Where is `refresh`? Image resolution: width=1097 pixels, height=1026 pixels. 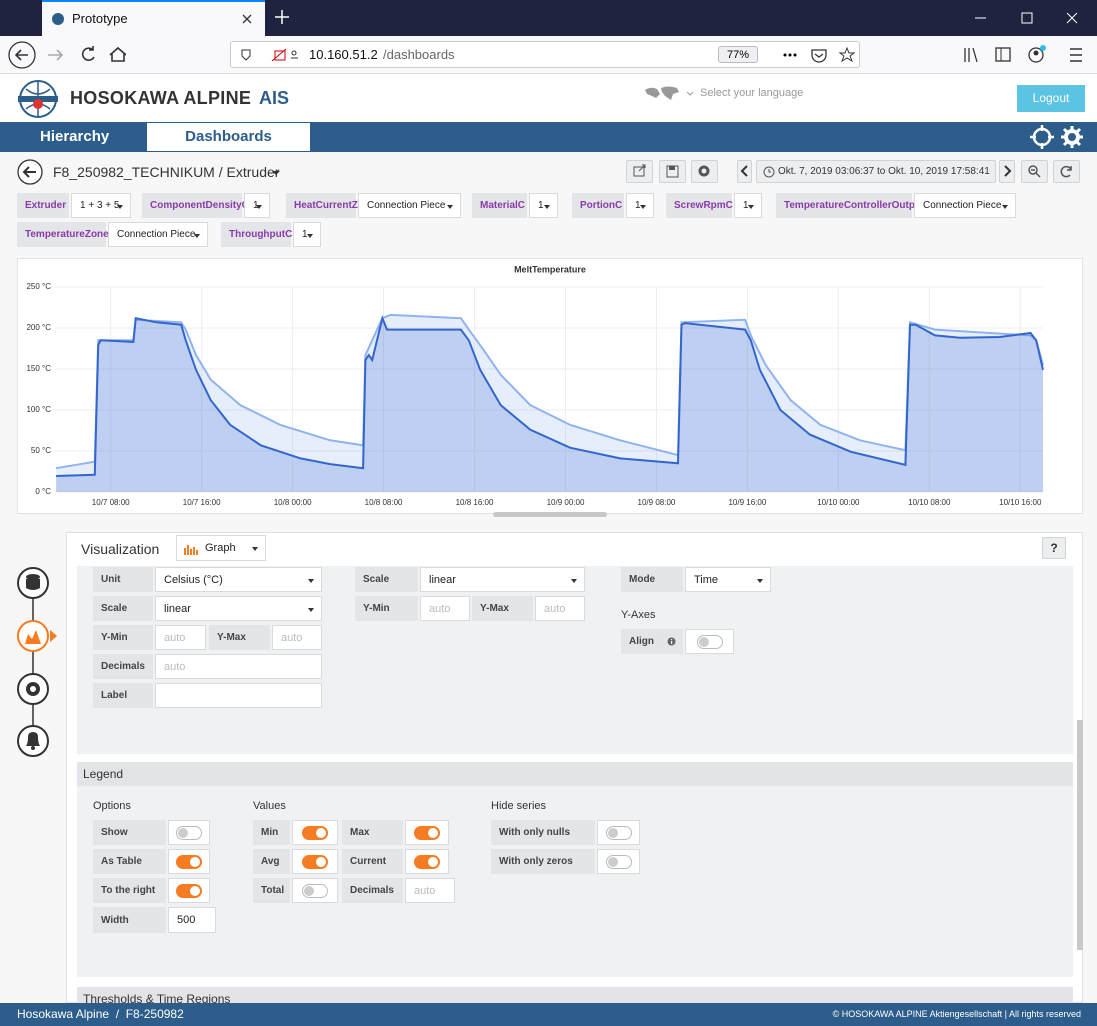 refresh is located at coordinates (1066, 171).